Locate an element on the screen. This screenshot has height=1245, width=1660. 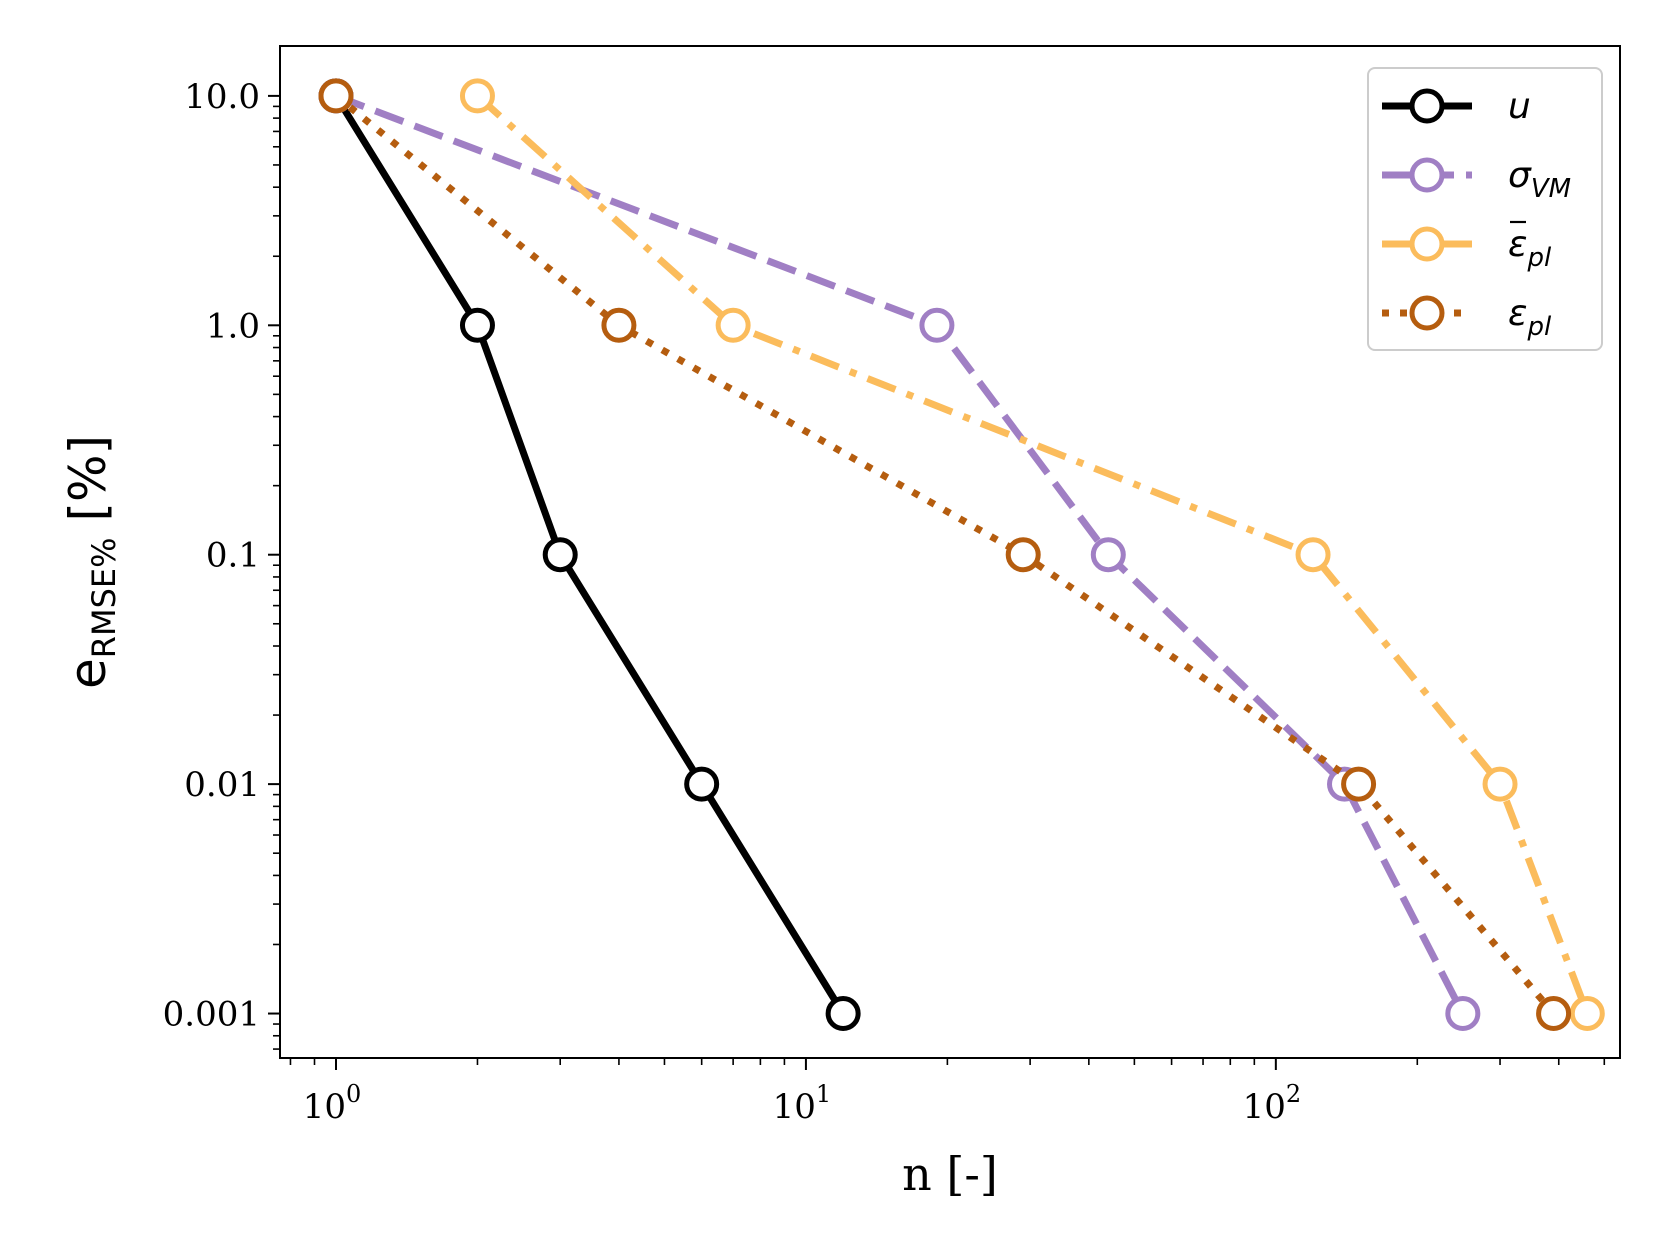
legend-subscript: VM is located at coordinates (1551, 189).